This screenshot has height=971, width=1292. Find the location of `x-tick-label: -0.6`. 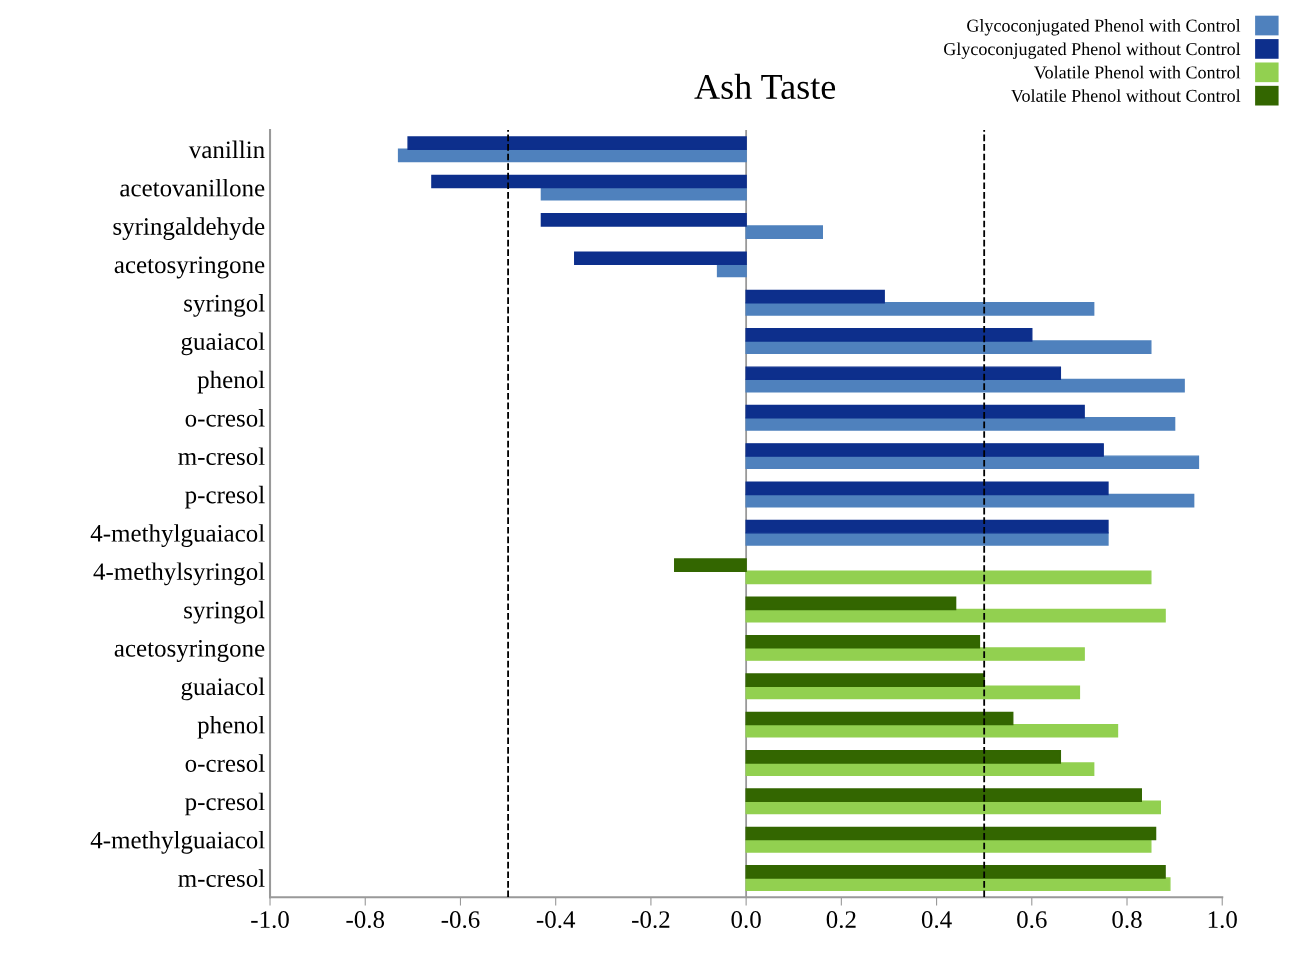

x-tick-label: -0.6 is located at coordinates (460, 920).